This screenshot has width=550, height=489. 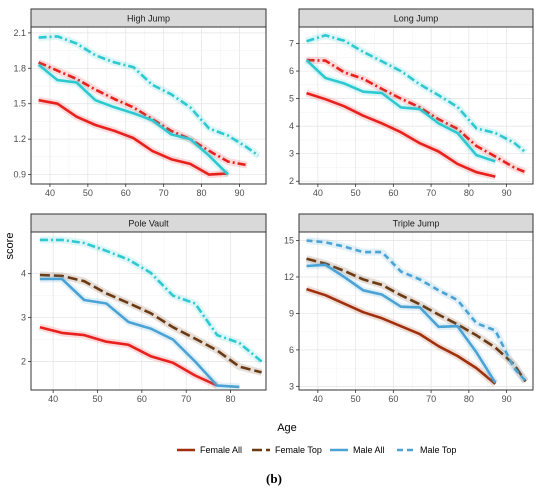 What do you see at coordinates (291, 44) in the screenshot?
I see `y-tick-label: 7` at bounding box center [291, 44].